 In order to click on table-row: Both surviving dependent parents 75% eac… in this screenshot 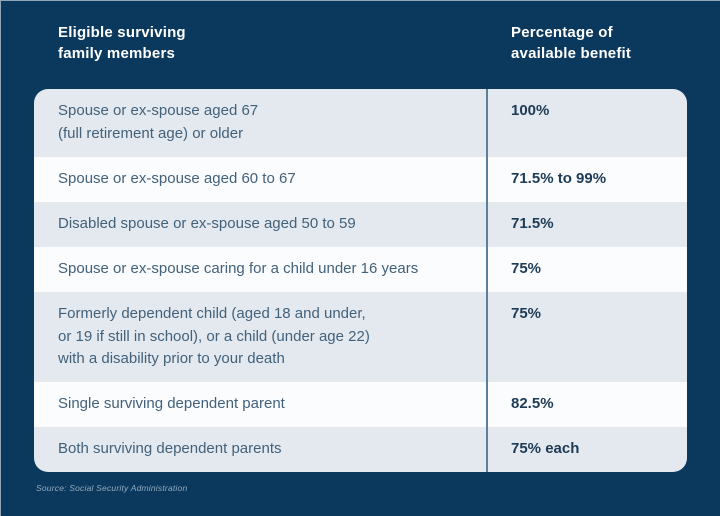, I will do `click(360, 450)`.